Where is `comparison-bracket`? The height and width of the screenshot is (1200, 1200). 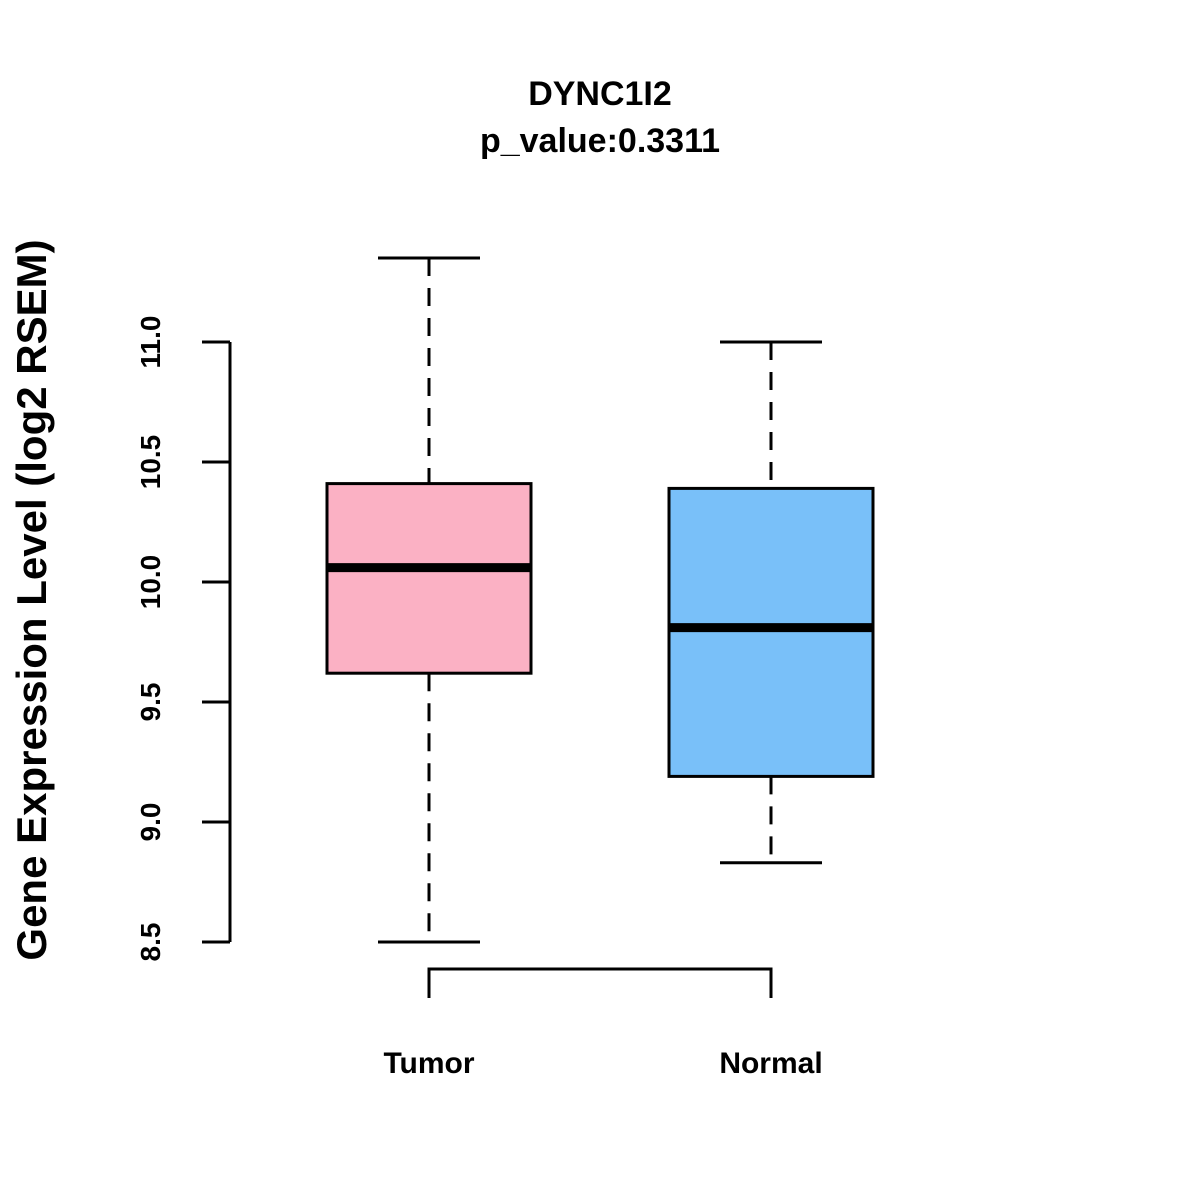 comparison-bracket is located at coordinates (600, 982).